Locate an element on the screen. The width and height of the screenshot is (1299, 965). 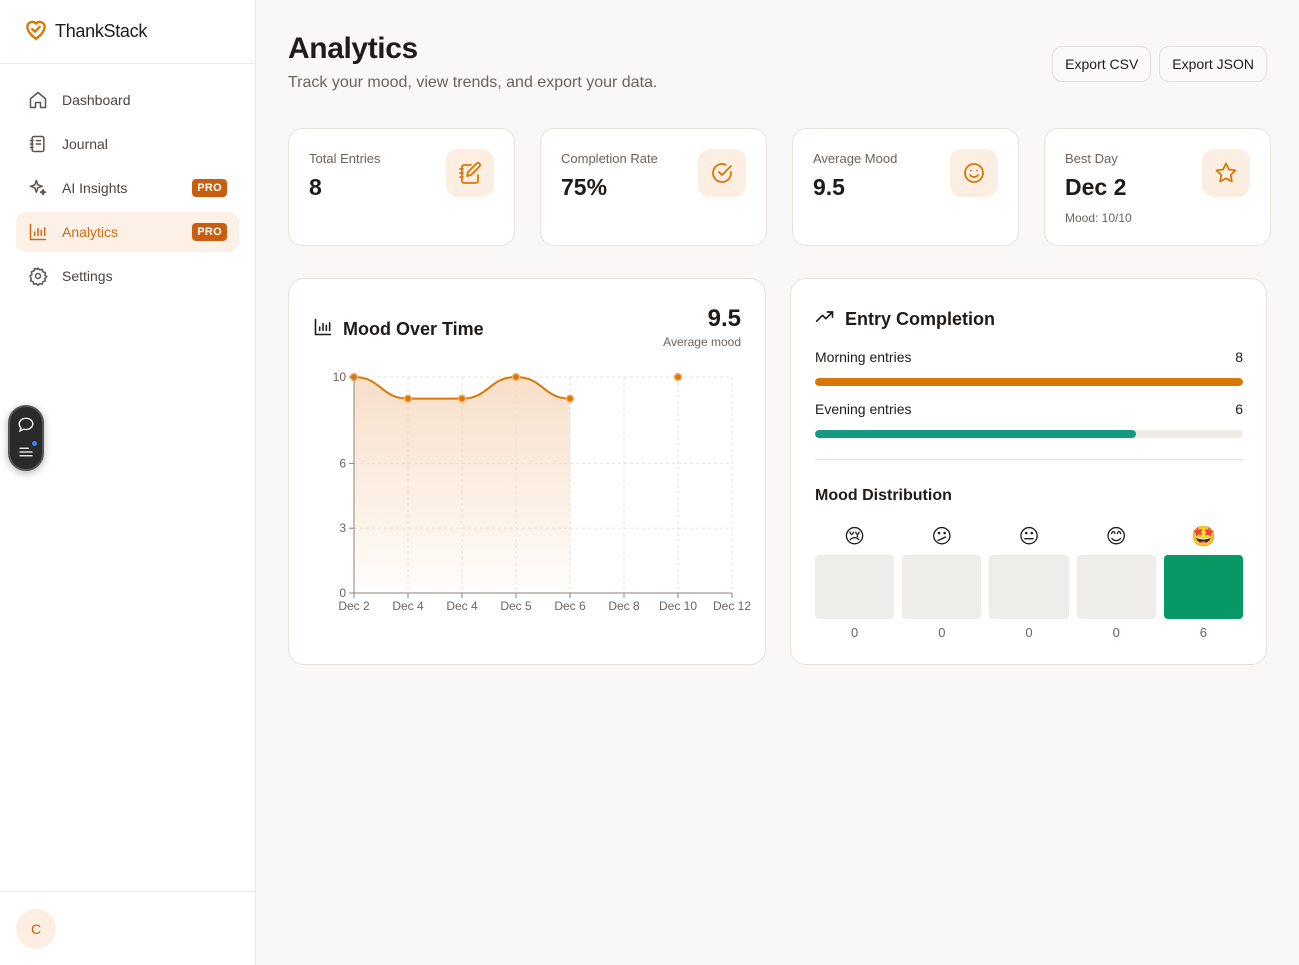
neutral-face-icon: 😐 is located at coordinates (1029, 537).